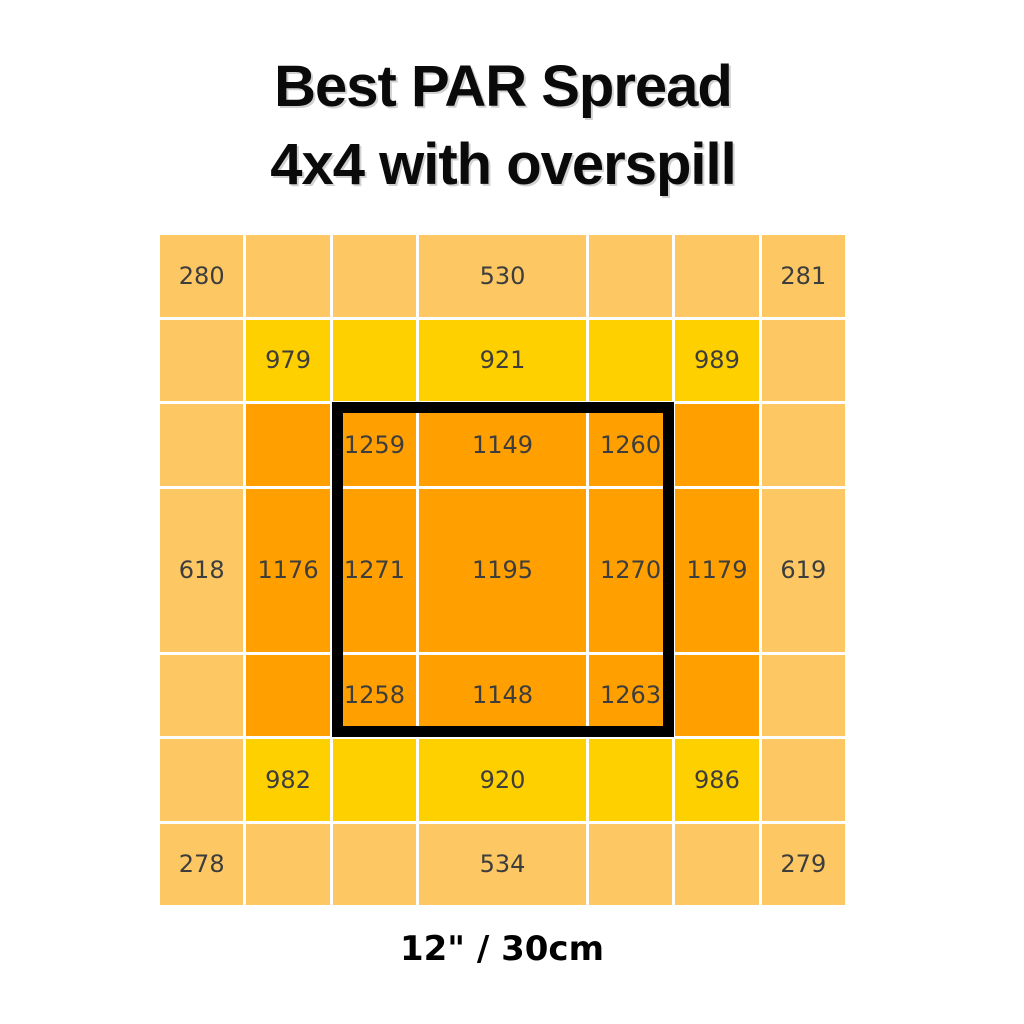  Describe the element at coordinates (502, 949) in the screenshot. I see `distance-label: 12" / 30cm` at that location.